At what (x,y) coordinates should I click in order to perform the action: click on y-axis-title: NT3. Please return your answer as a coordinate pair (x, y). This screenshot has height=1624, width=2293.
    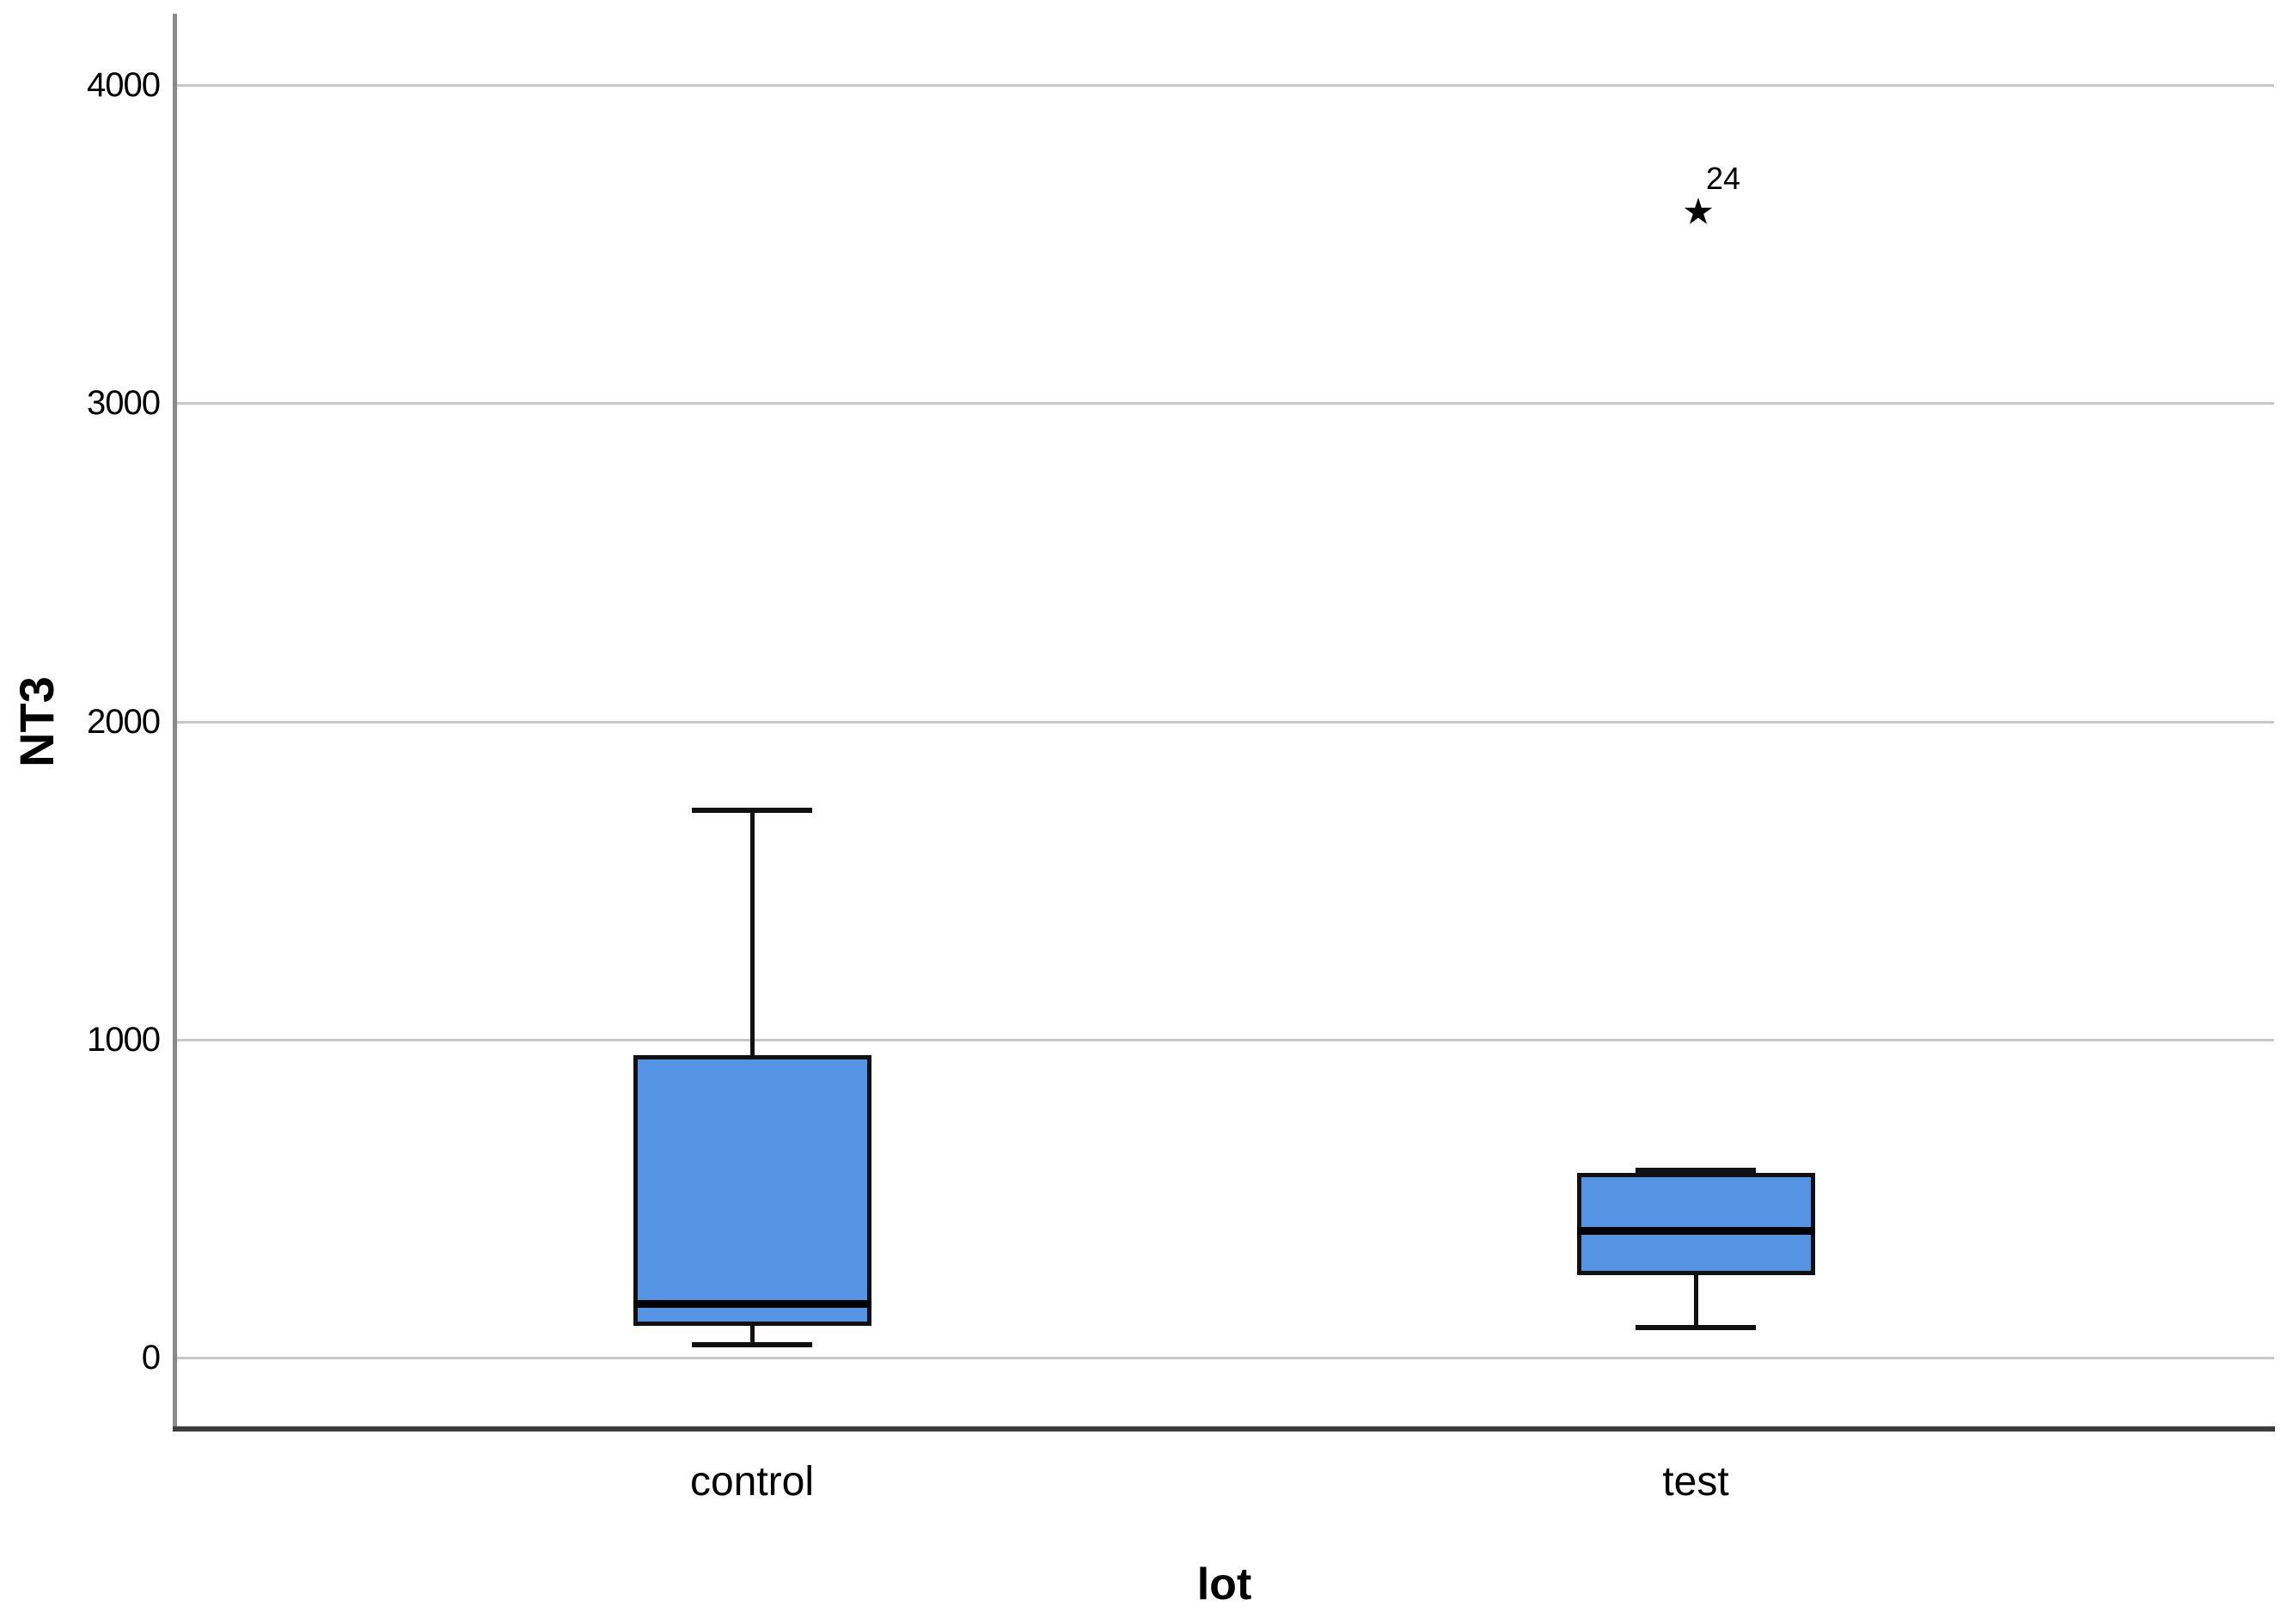
    Looking at the image, I should click on (36, 721).